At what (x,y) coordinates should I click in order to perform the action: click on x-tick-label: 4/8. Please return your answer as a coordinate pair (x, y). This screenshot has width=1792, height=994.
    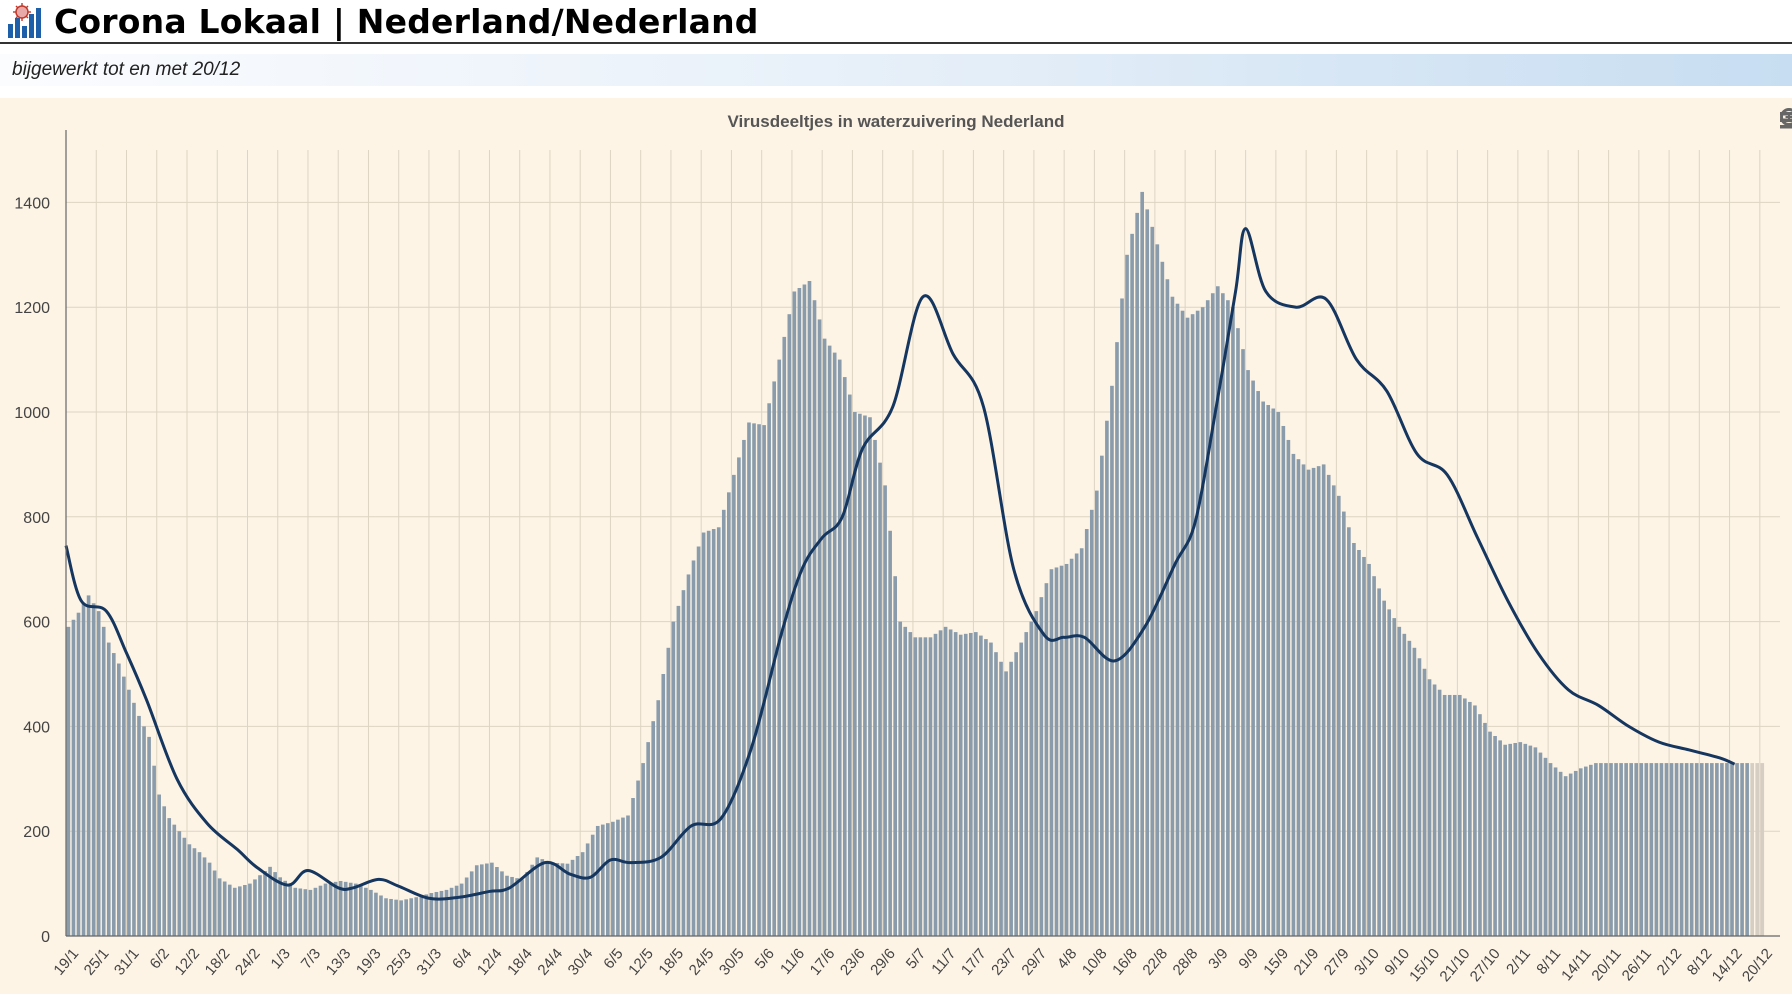
    Looking at the image, I should click on (1067, 958).